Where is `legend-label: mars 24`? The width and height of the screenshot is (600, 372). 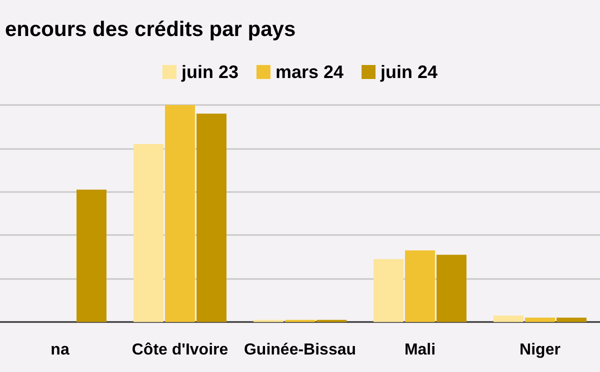
legend-label: mars 24 is located at coordinates (309, 72).